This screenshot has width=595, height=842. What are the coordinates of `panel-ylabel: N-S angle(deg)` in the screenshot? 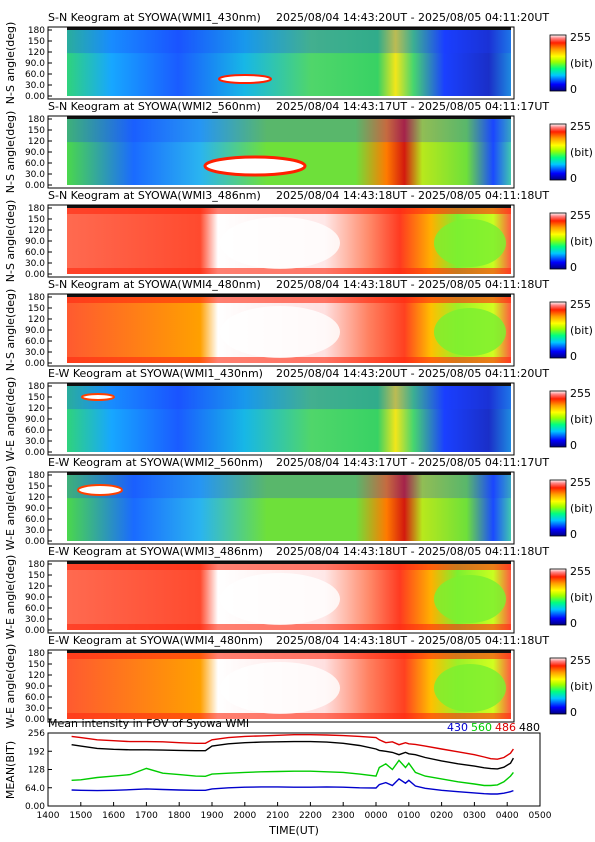 It's located at (10, 241).